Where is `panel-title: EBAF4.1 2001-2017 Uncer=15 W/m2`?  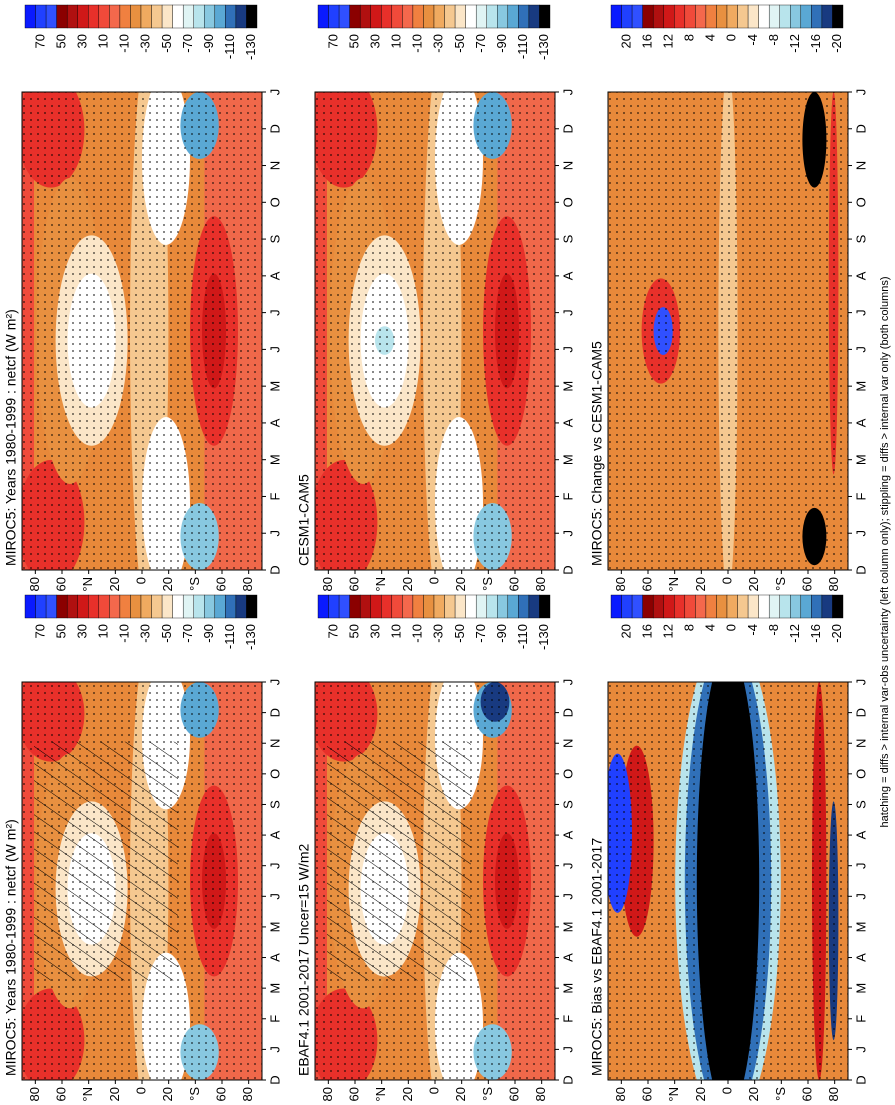
panel-title: EBAF4.1 2001-2017 Uncer=15 W/m2 is located at coordinates (304, 959).